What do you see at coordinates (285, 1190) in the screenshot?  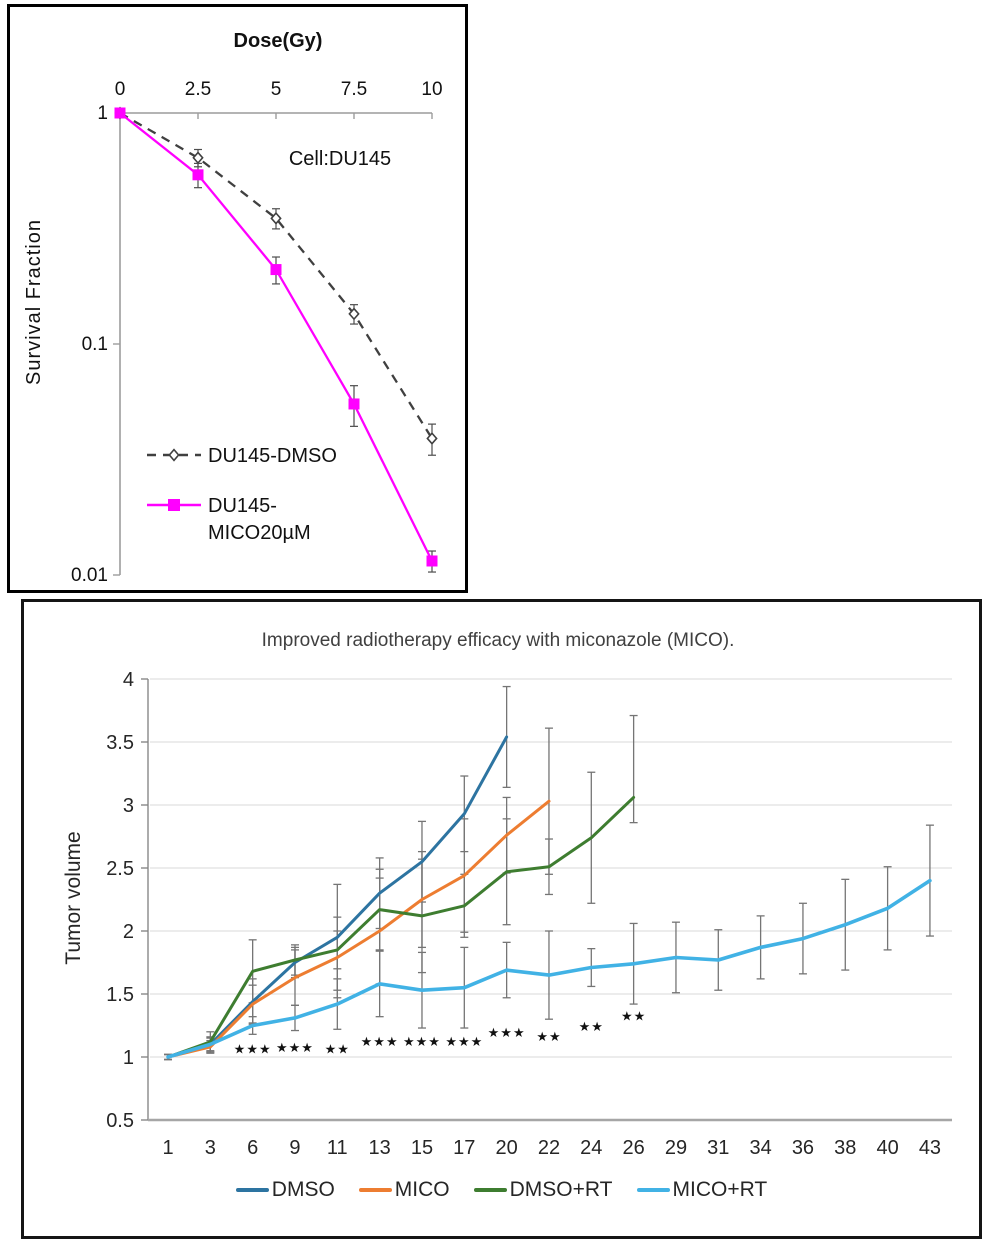 I see `legend-item-dmso: DMSO` at bounding box center [285, 1190].